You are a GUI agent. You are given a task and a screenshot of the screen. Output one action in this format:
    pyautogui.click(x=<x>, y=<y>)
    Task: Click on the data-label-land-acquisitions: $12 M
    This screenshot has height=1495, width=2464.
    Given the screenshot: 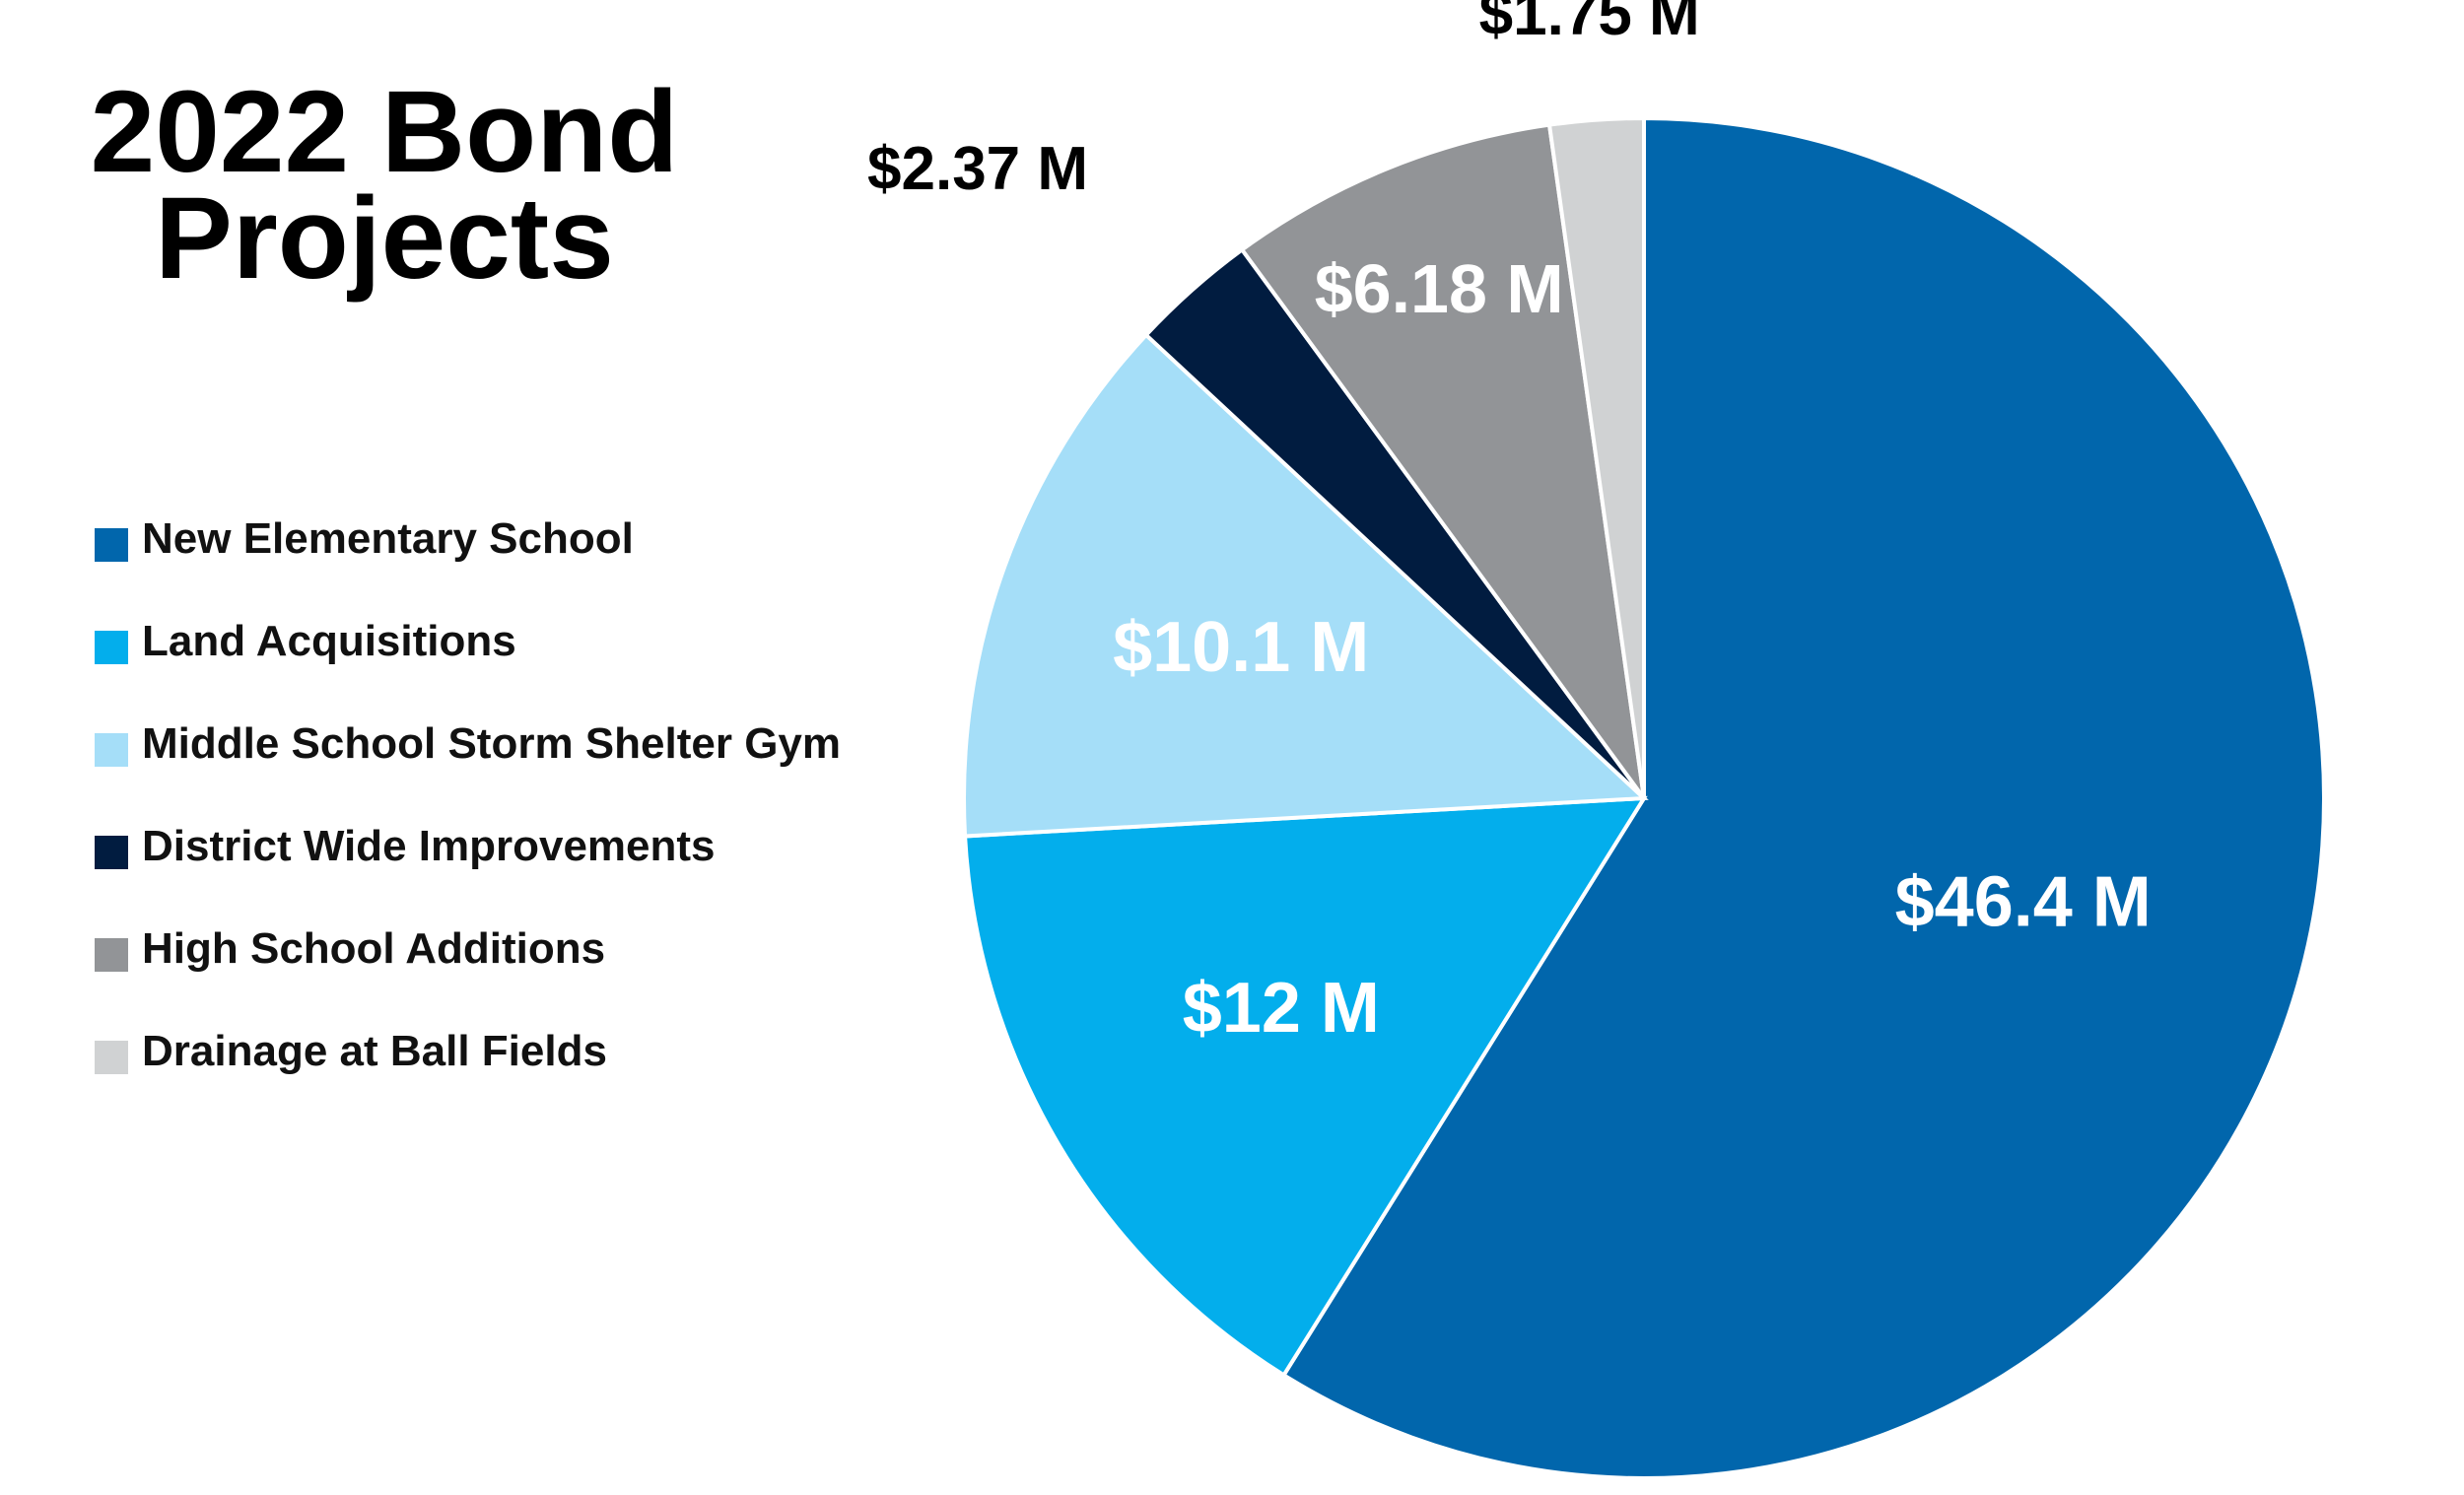 What is the action you would take?
    pyautogui.click(x=1281, y=1008)
    